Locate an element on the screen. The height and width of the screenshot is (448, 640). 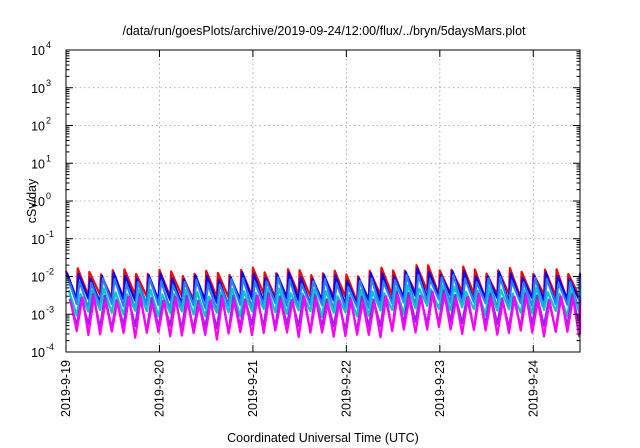
series-layer is located at coordinates (323, 302).